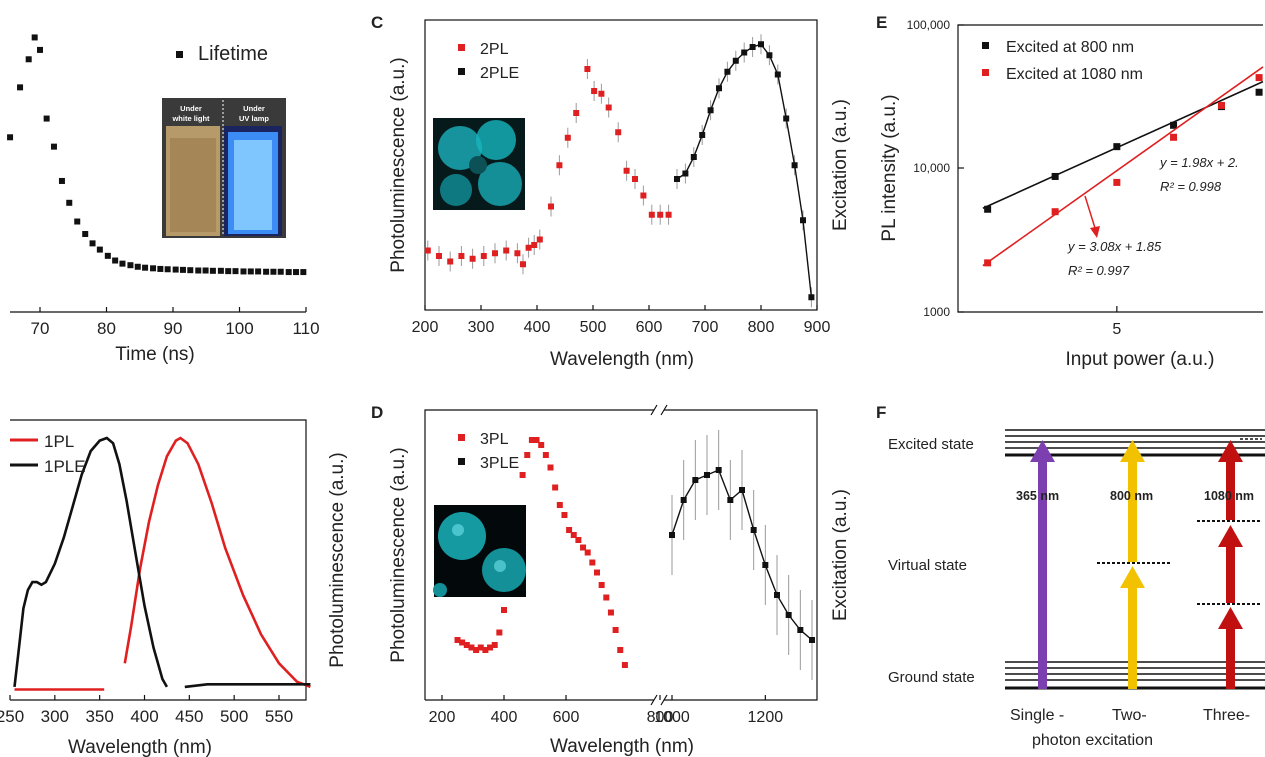 The height and width of the screenshot is (757, 1265). Describe the element at coordinates (425, 327) in the screenshot. I see `c-x-tick-label-0: 200` at that location.